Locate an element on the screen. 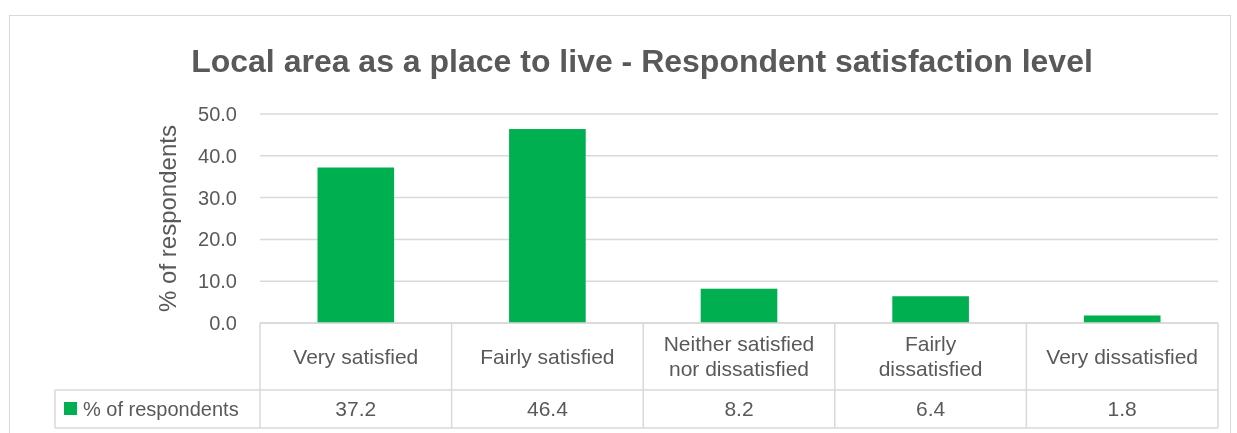 This screenshot has height=433, width=1237. x-tick-label: Very dissatisfied is located at coordinates (1122, 356).